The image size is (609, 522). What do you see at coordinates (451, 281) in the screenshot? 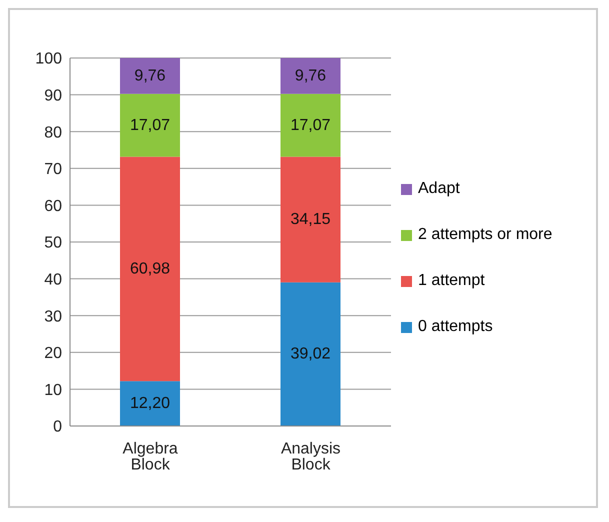
I see `legend-label: 1 attempt` at bounding box center [451, 281].